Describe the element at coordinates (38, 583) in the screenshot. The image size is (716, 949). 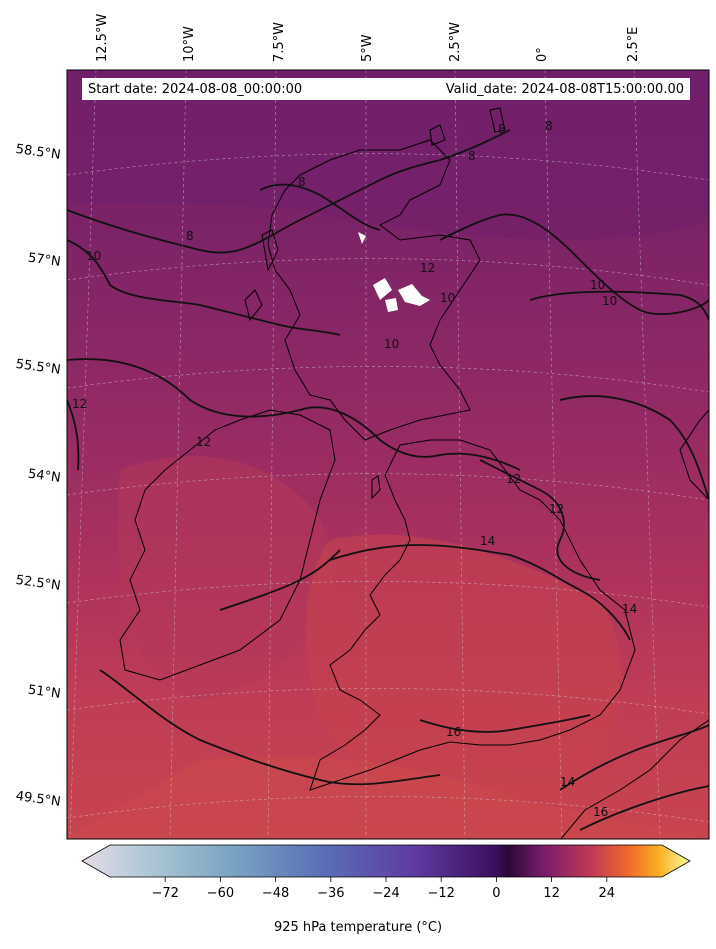
I see `lat-label-52-5n: 52.5°N` at that location.